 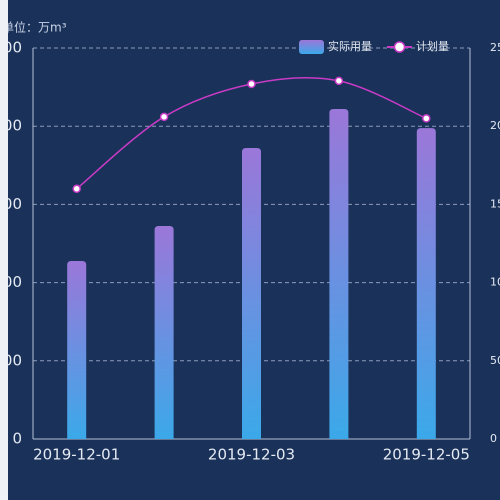 What do you see at coordinates (34, 27) in the screenshot?
I see `chart-title: 单位：万m³` at bounding box center [34, 27].